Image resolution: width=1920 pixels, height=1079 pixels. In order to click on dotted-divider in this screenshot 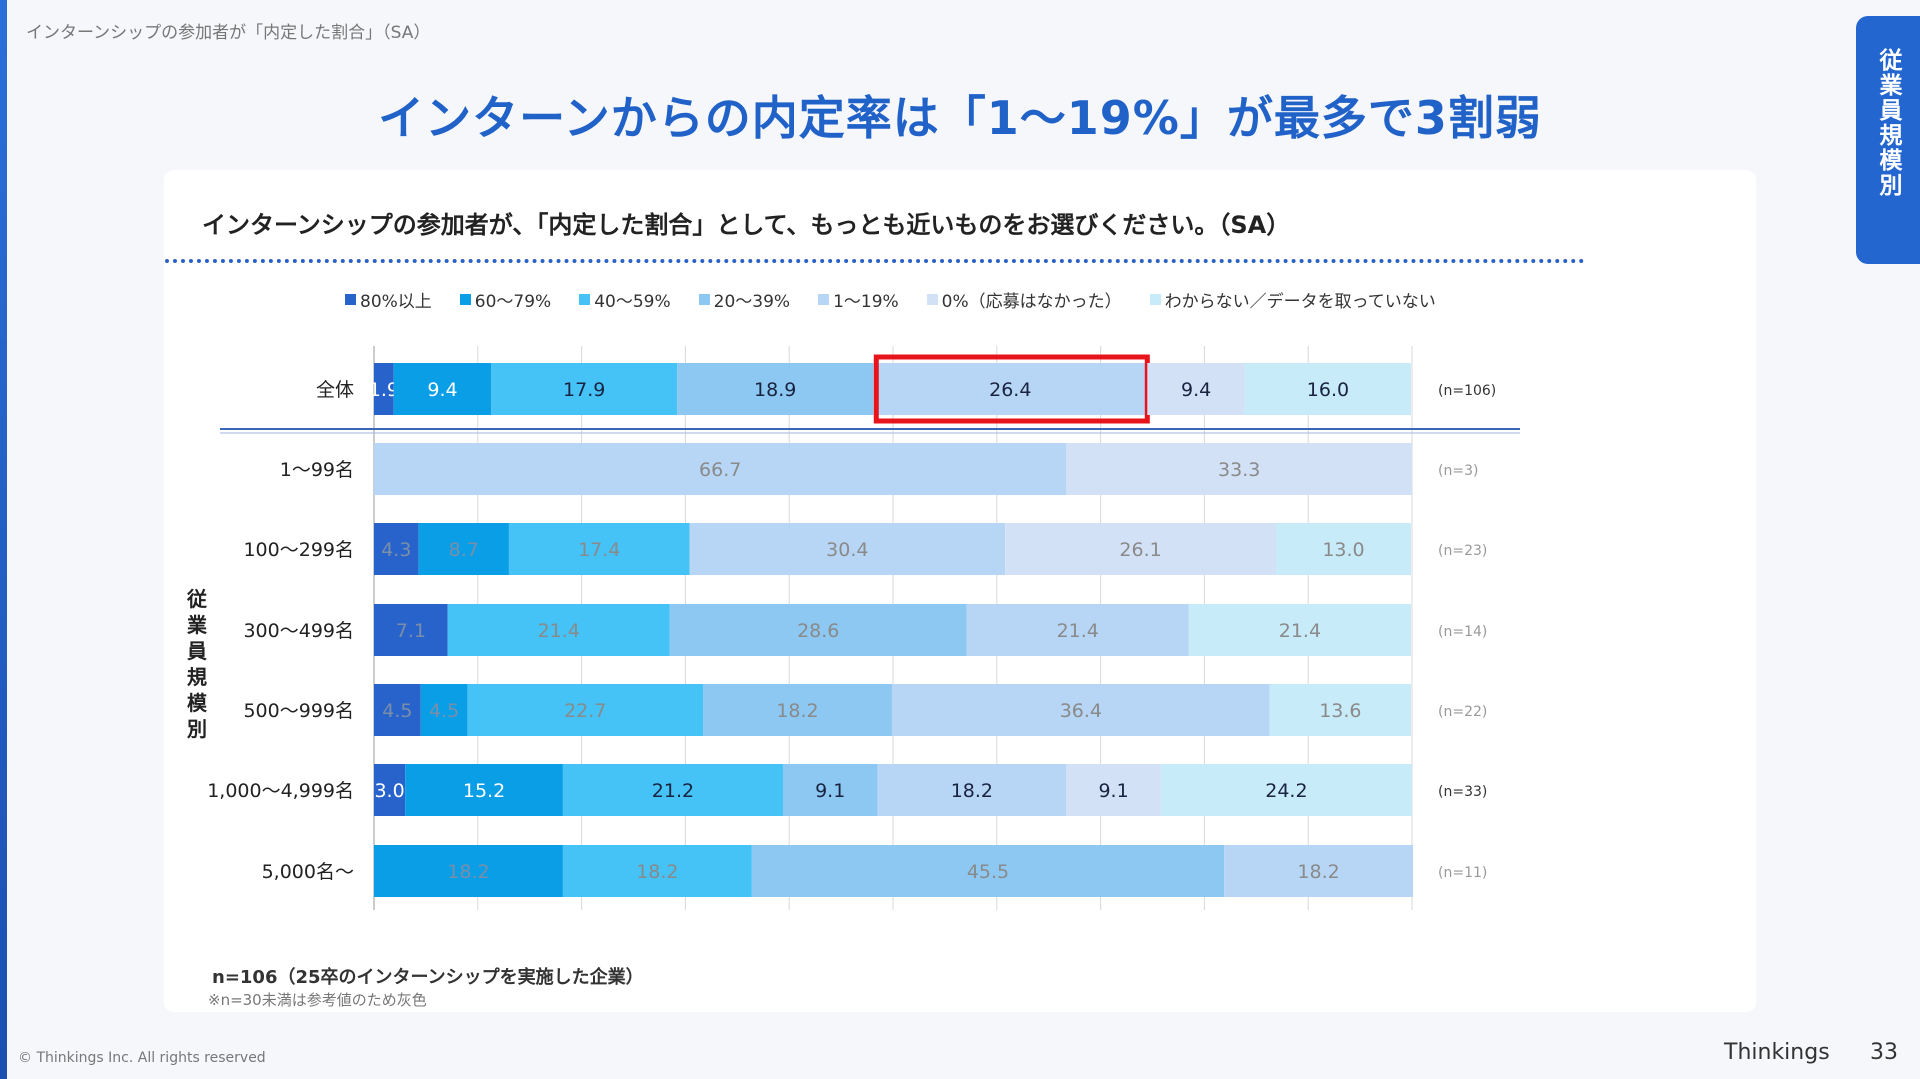, I will do `click(875, 261)`.